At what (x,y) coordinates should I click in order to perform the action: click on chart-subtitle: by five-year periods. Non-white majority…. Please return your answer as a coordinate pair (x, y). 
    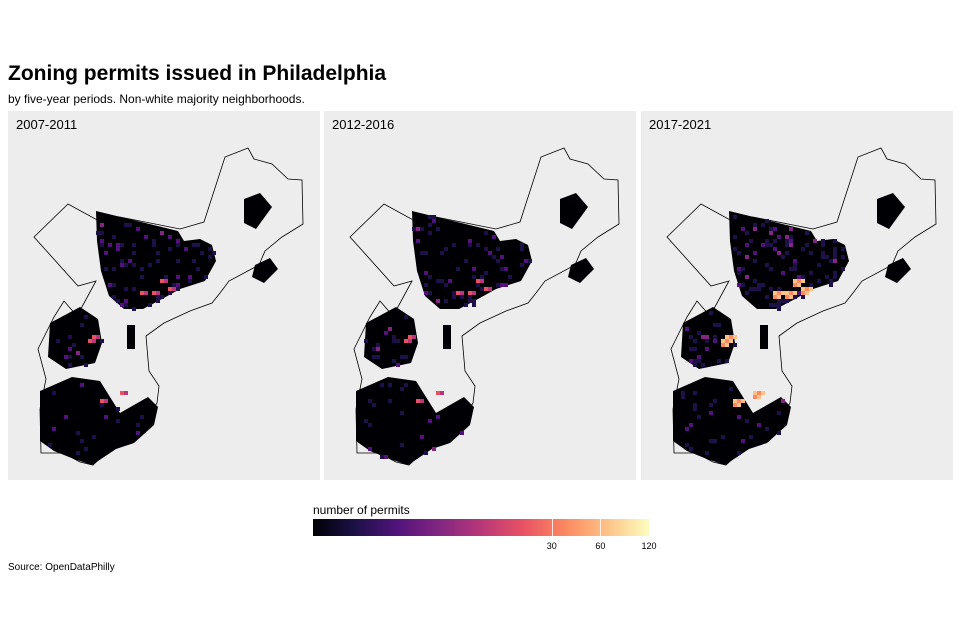
    Looking at the image, I should click on (156, 99).